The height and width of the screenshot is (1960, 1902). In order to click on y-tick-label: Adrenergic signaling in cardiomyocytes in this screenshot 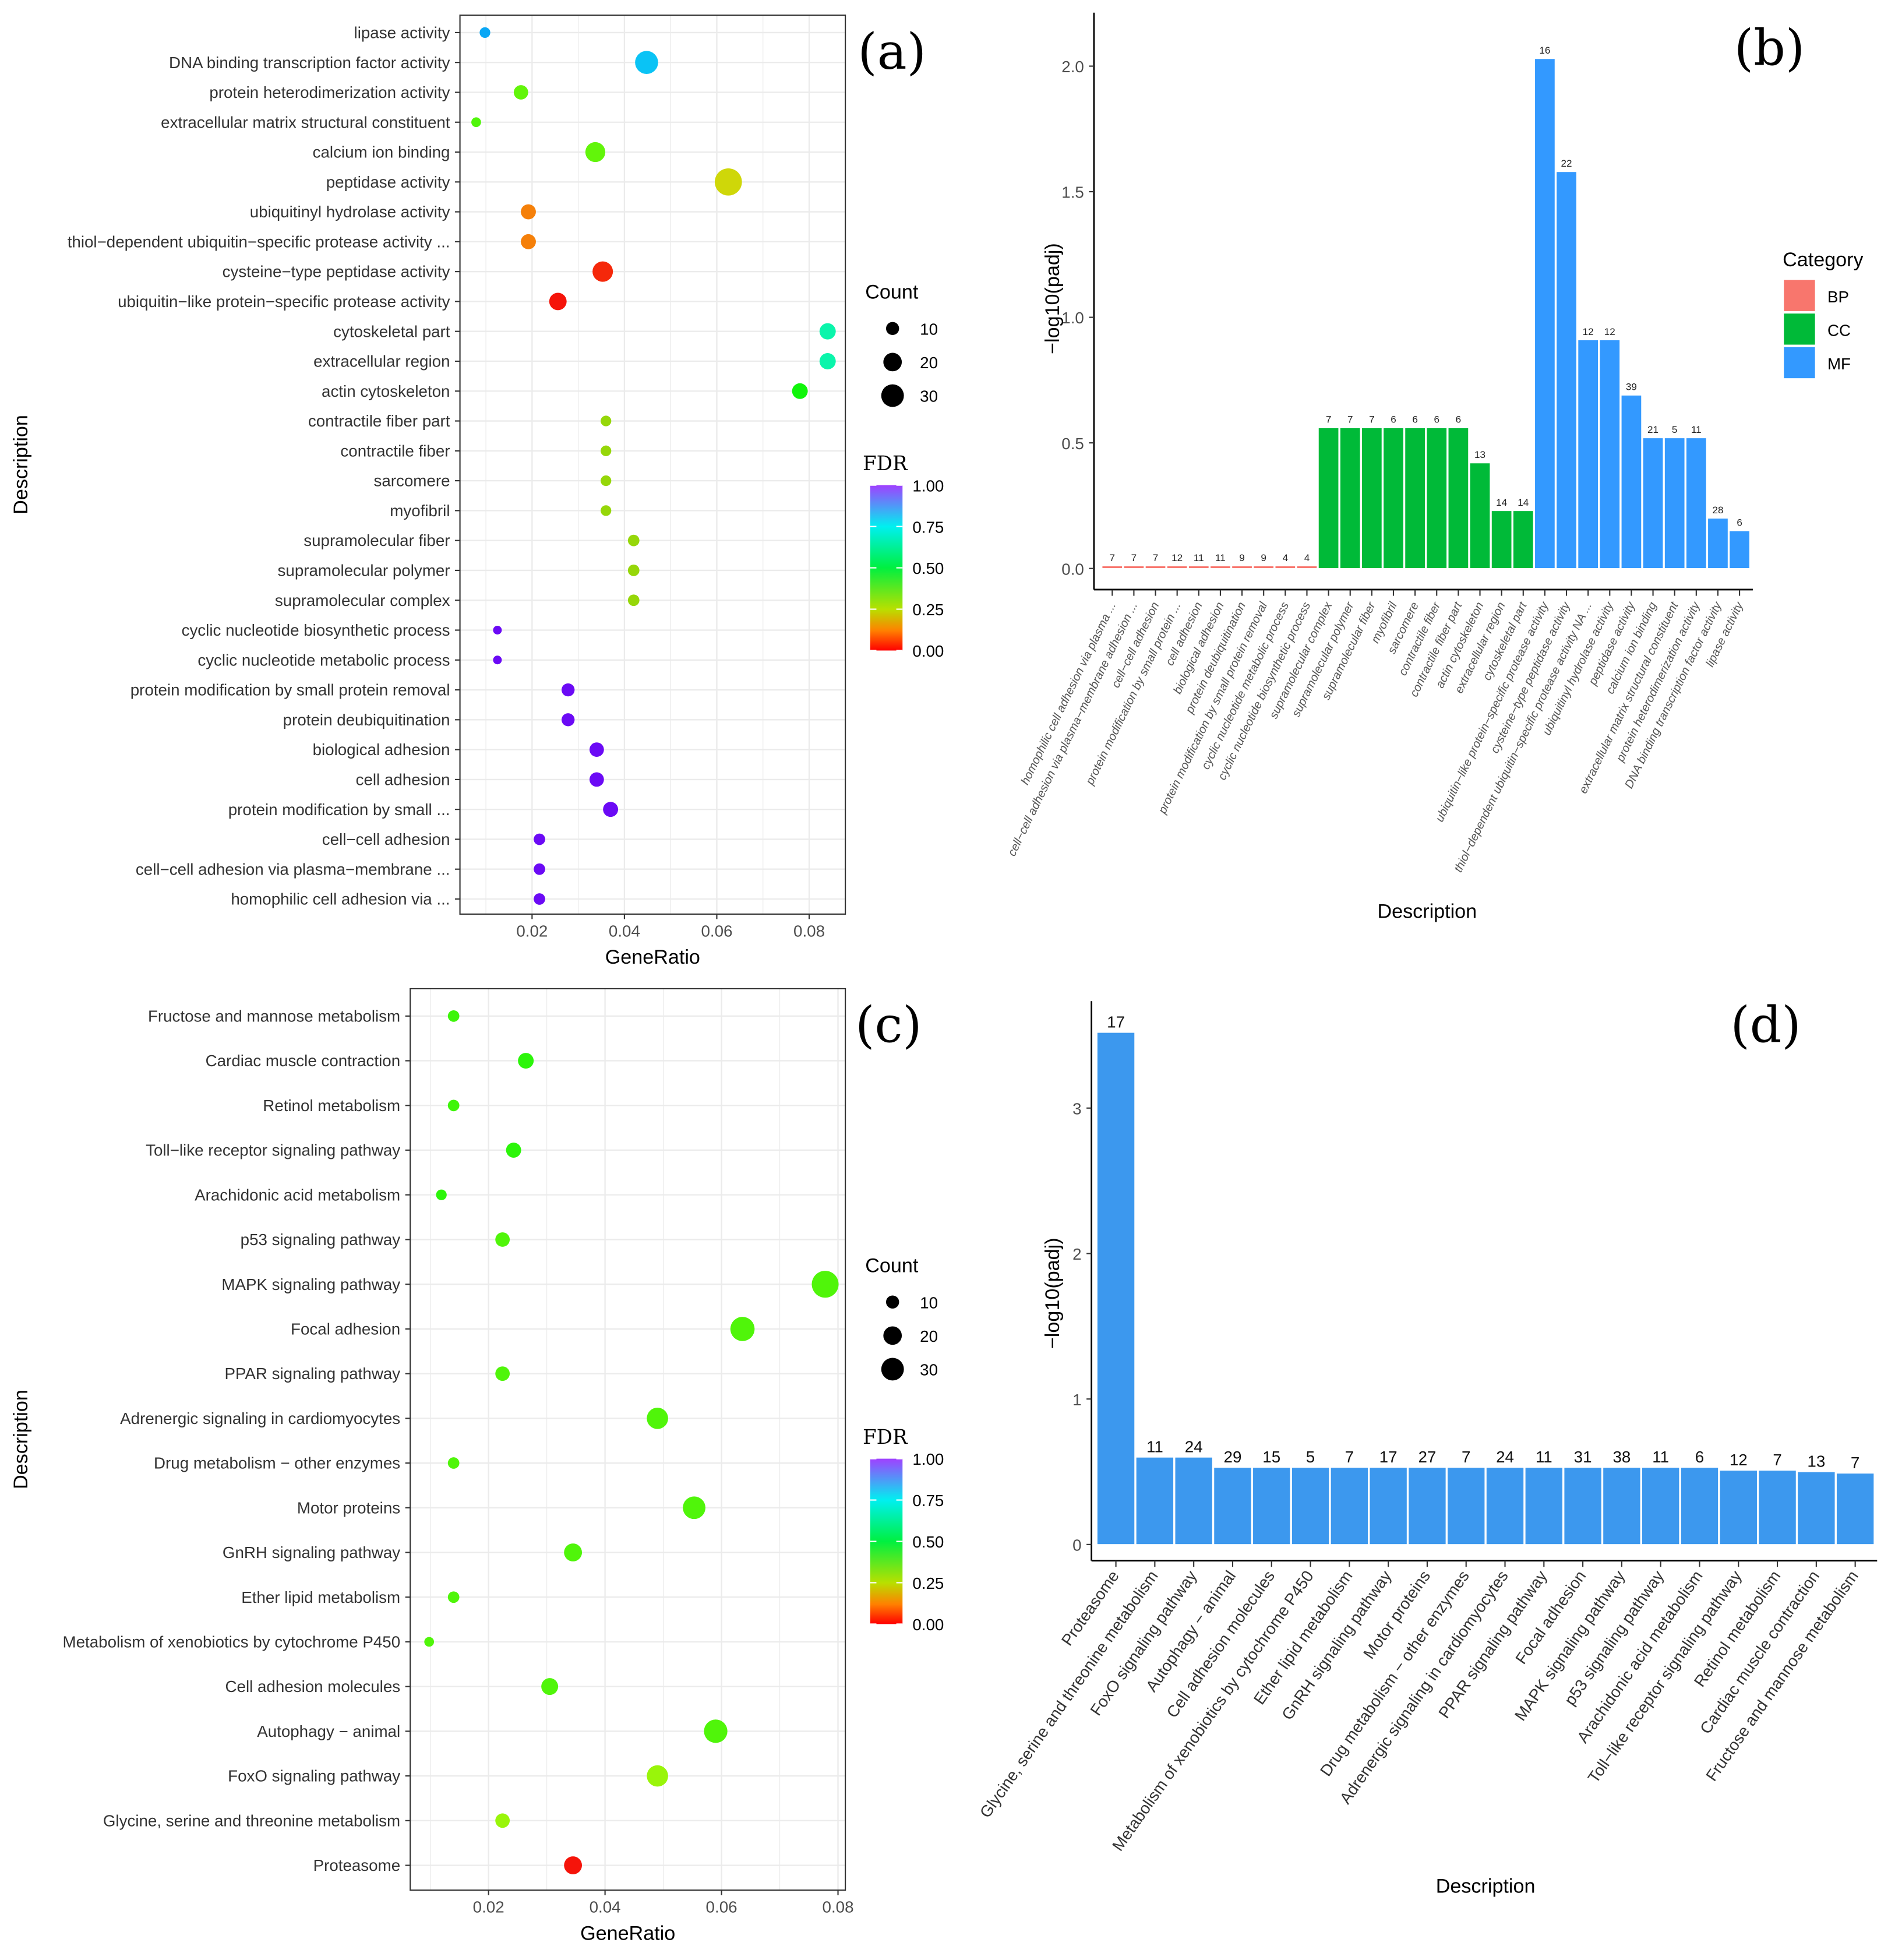, I will do `click(260, 1418)`.